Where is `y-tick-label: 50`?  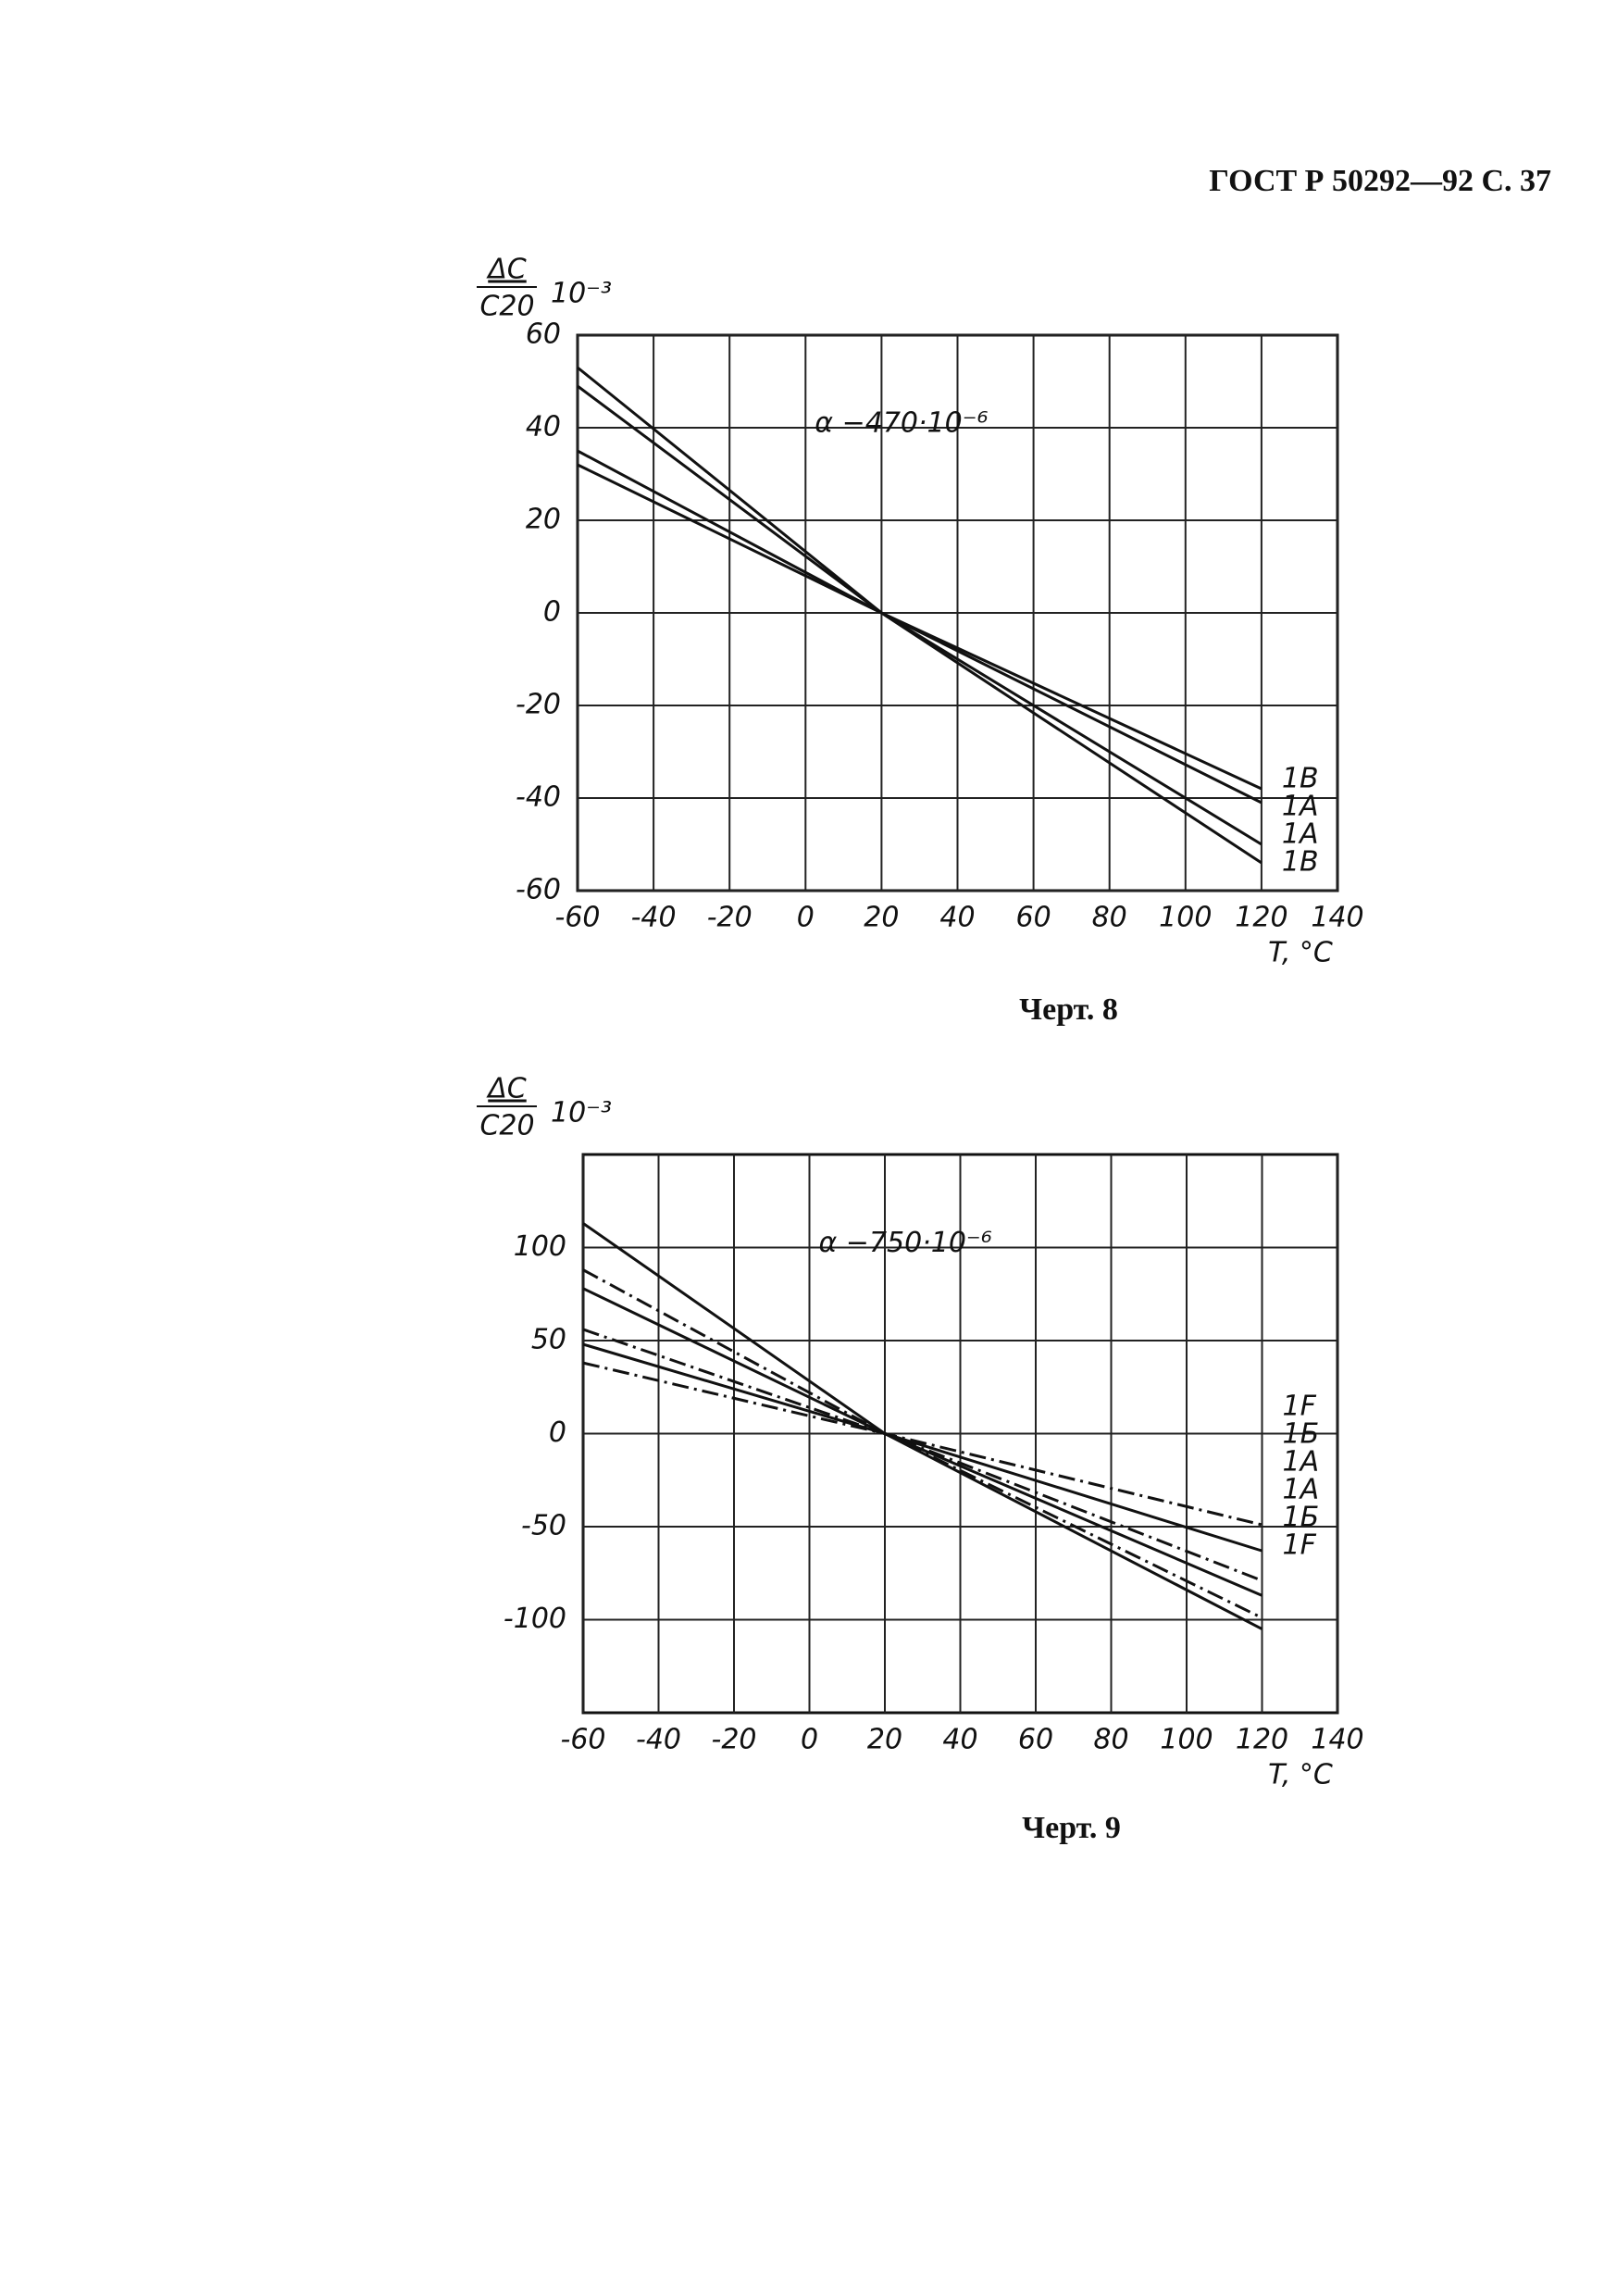 y-tick-label: 50 is located at coordinates (548, 1340).